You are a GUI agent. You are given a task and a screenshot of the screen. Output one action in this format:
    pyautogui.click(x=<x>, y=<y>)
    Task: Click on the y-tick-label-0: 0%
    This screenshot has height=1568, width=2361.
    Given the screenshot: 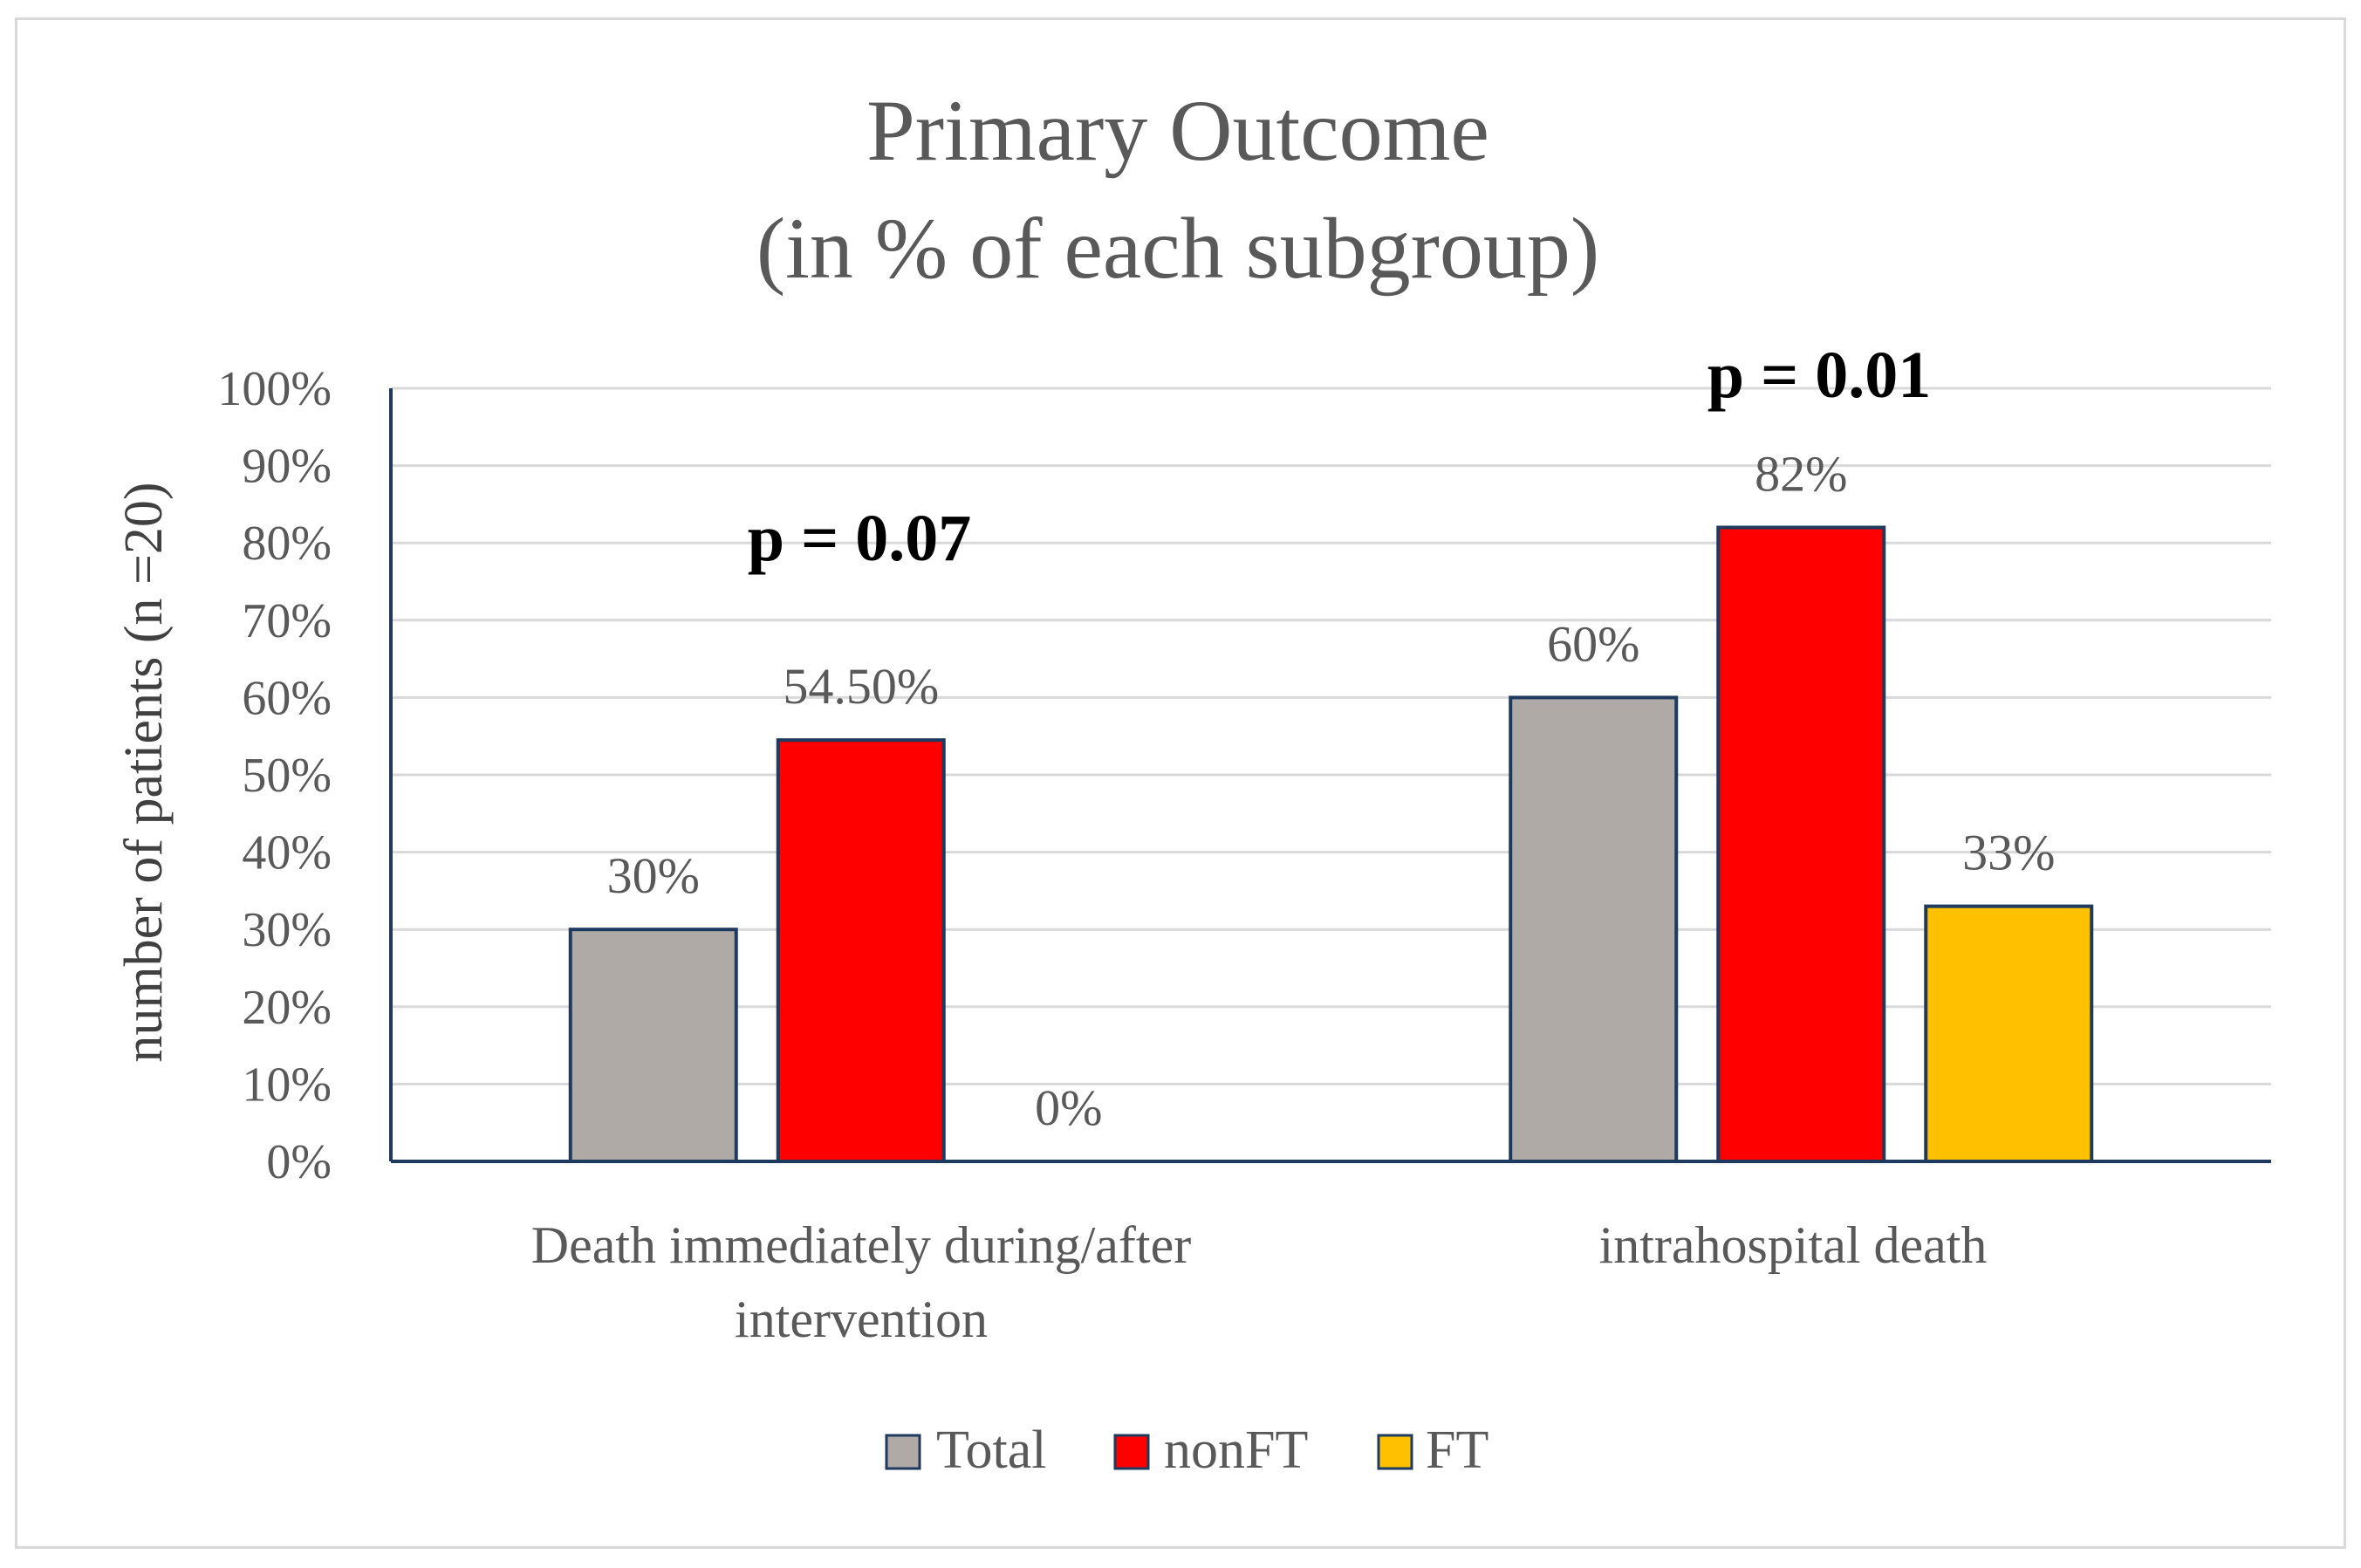 What is the action you would take?
    pyautogui.click(x=299, y=1162)
    